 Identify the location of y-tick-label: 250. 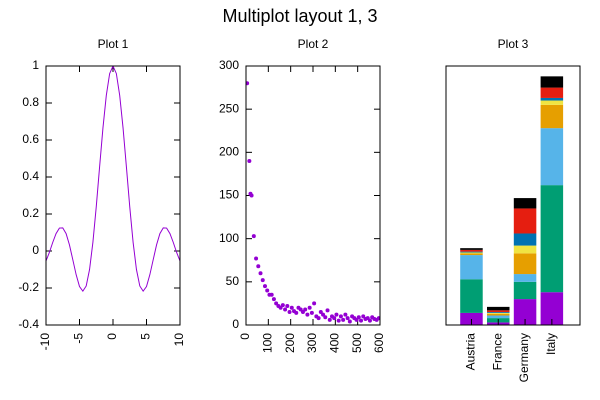
(229, 108).